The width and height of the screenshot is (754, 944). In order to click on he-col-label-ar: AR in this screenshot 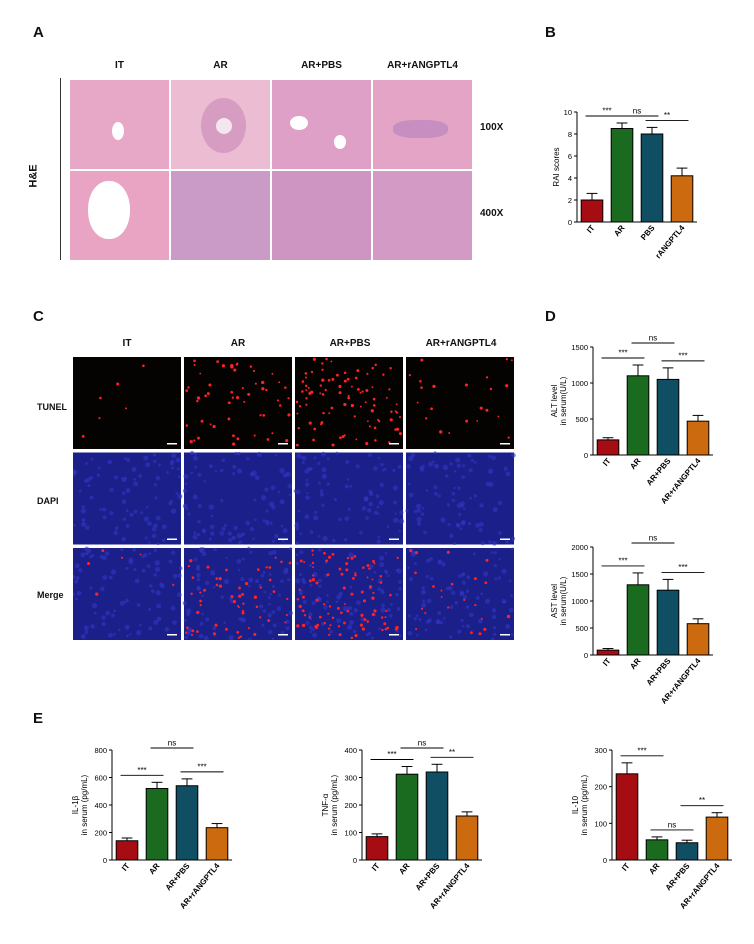, I will do `click(220, 65)`.